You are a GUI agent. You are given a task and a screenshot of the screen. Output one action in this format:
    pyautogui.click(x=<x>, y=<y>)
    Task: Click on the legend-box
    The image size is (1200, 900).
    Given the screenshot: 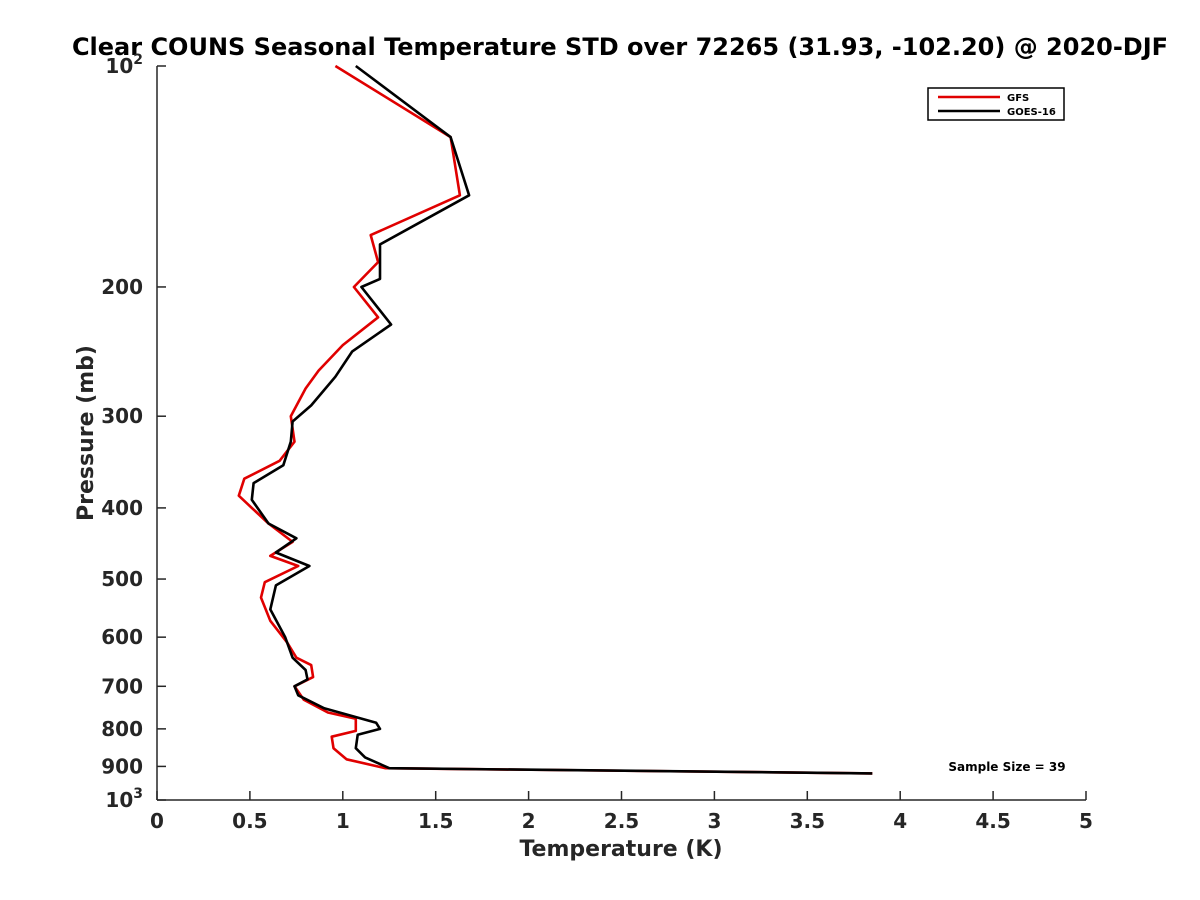 What is the action you would take?
    pyautogui.click(x=996, y=104)
    